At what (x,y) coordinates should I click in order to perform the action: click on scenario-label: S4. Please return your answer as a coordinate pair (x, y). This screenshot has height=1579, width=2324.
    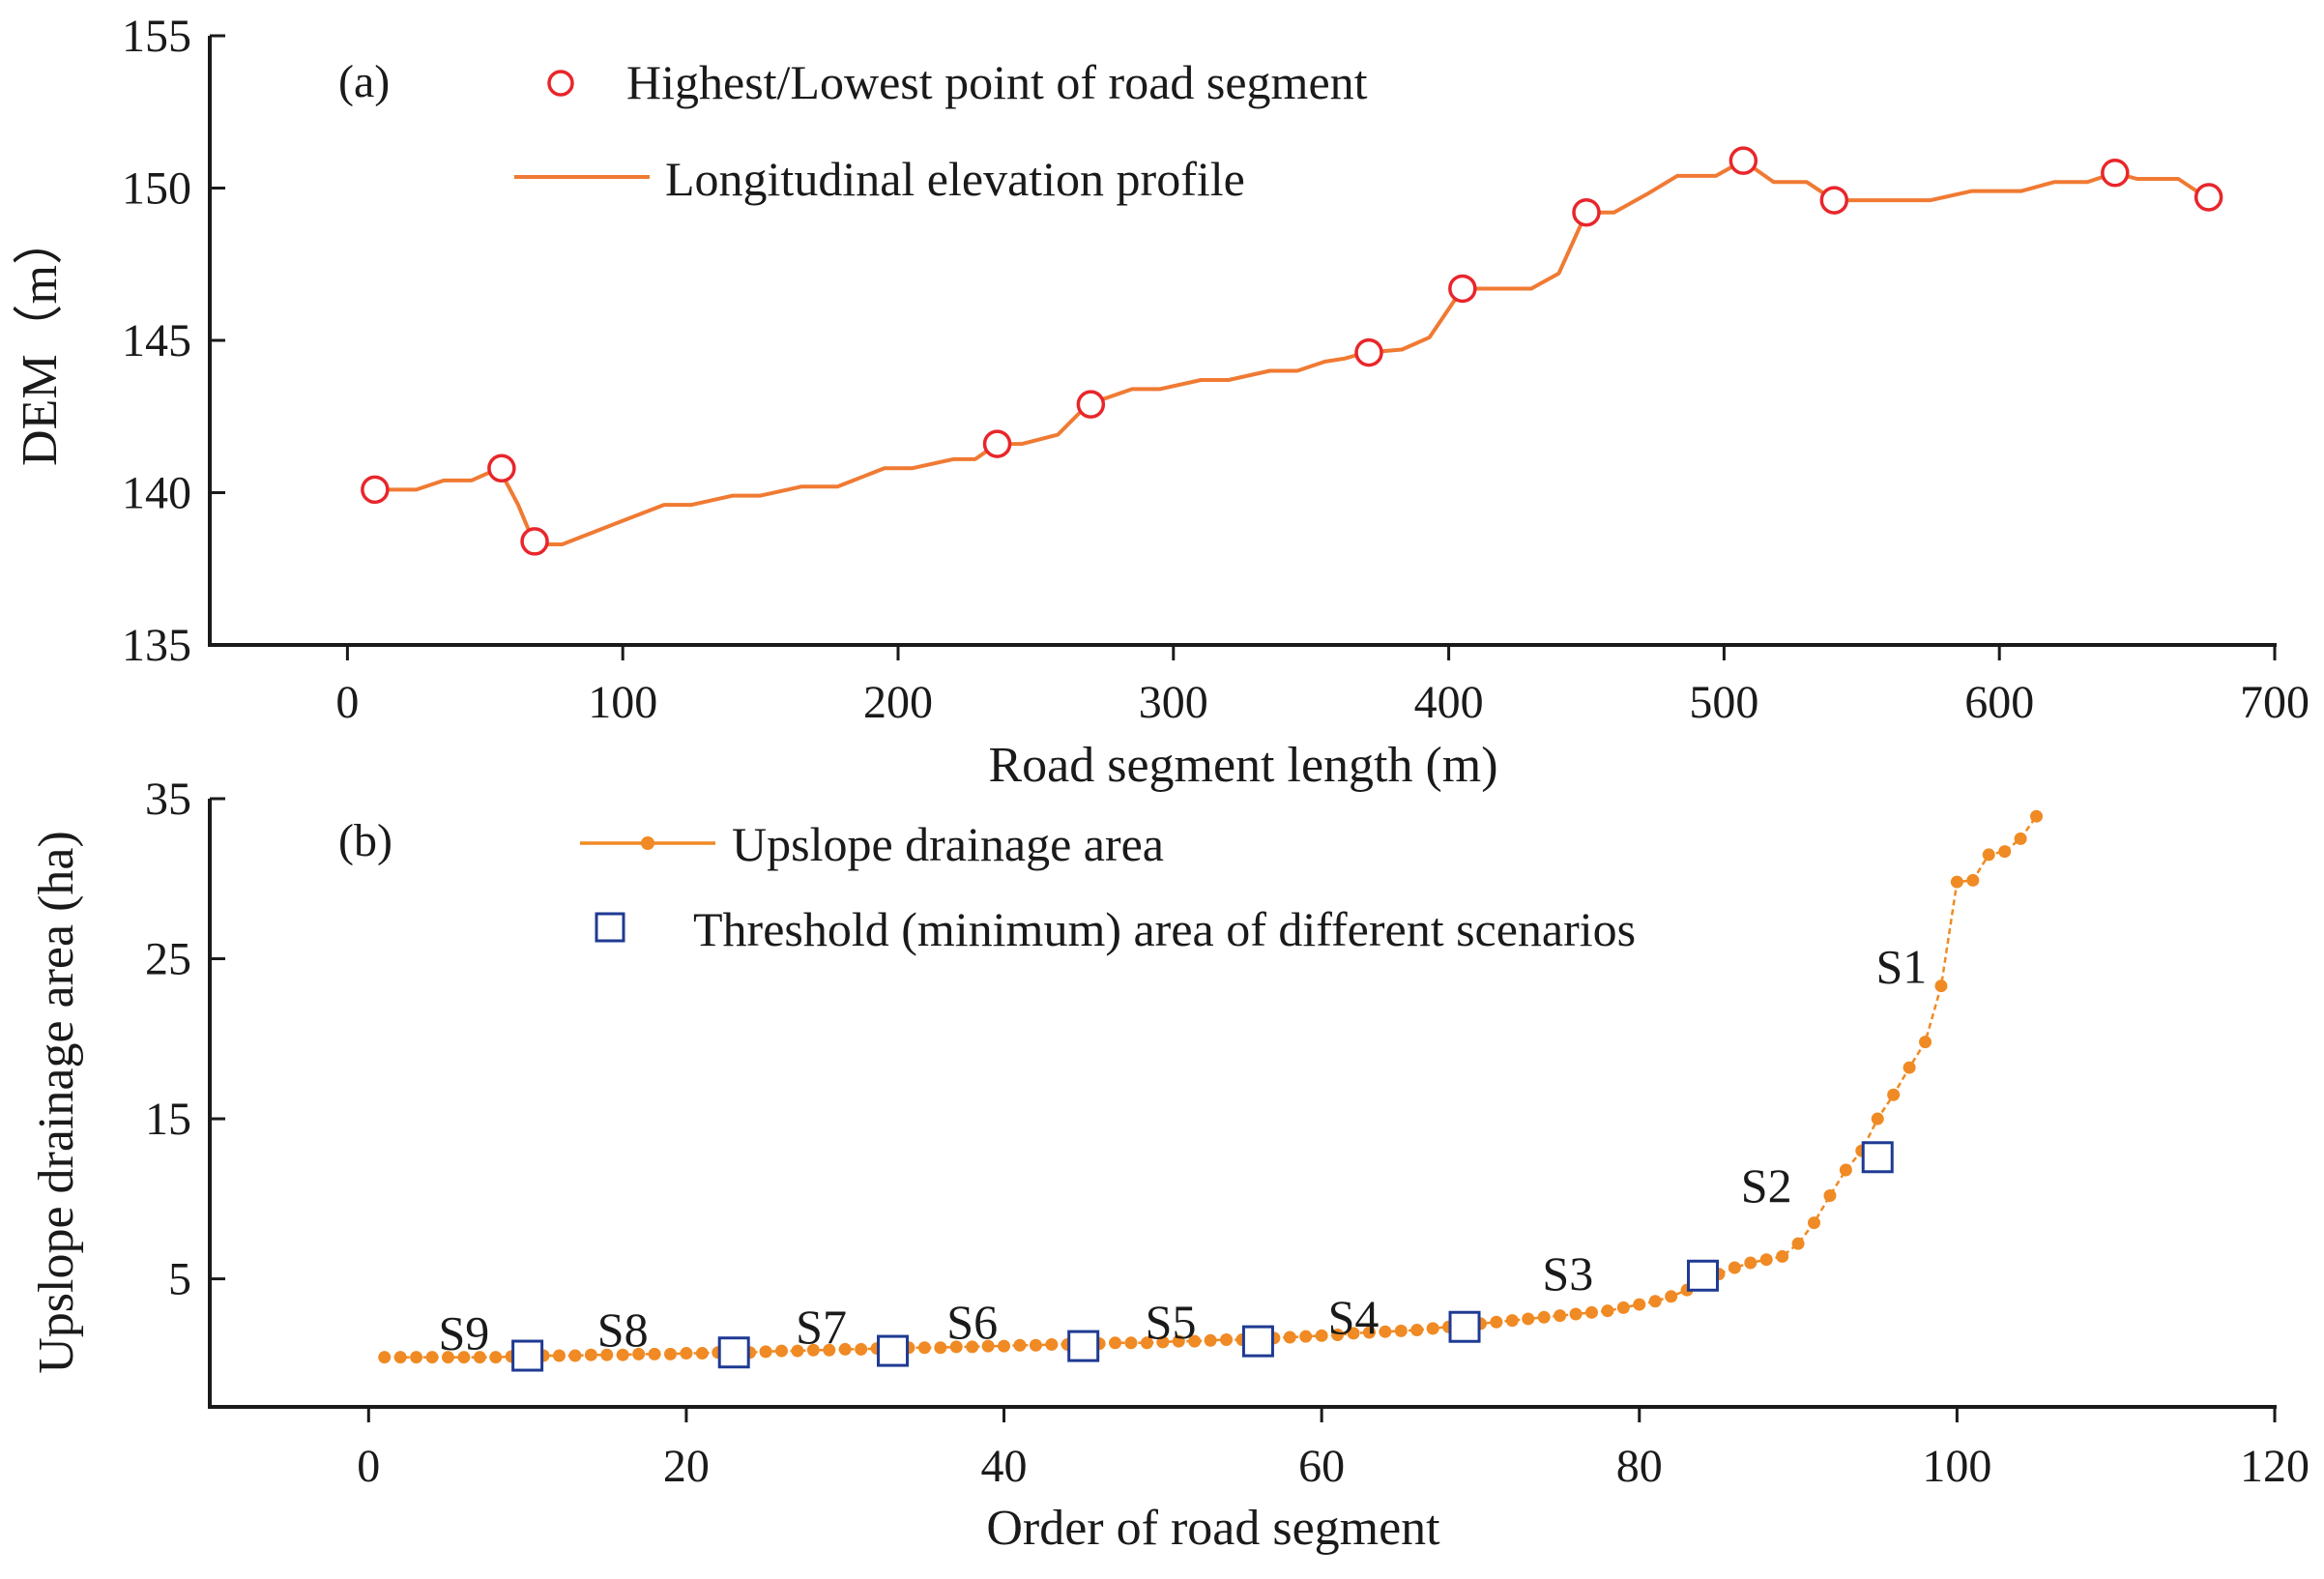
    Looking at the image, I should click on (1354, 1317).